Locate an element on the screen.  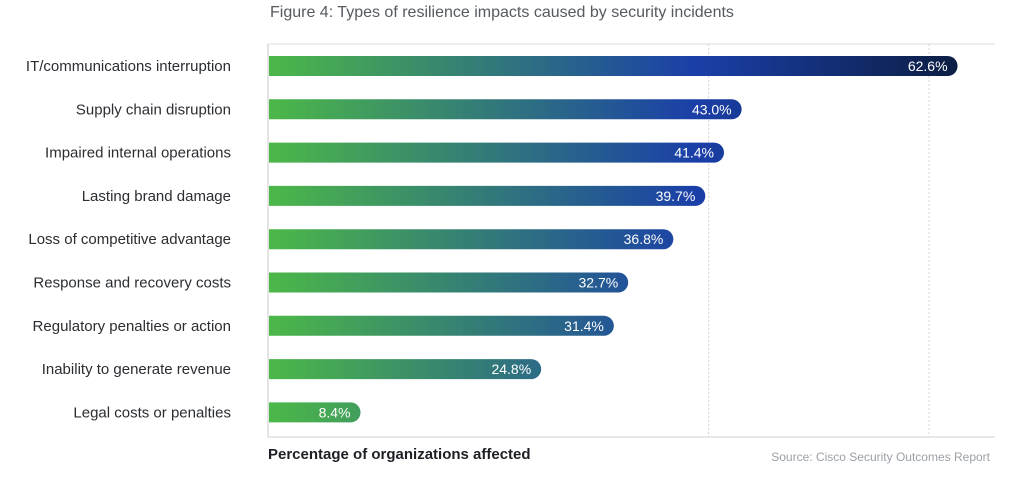
category-label: Response and recovery costs is located at coordinates (132, 283).